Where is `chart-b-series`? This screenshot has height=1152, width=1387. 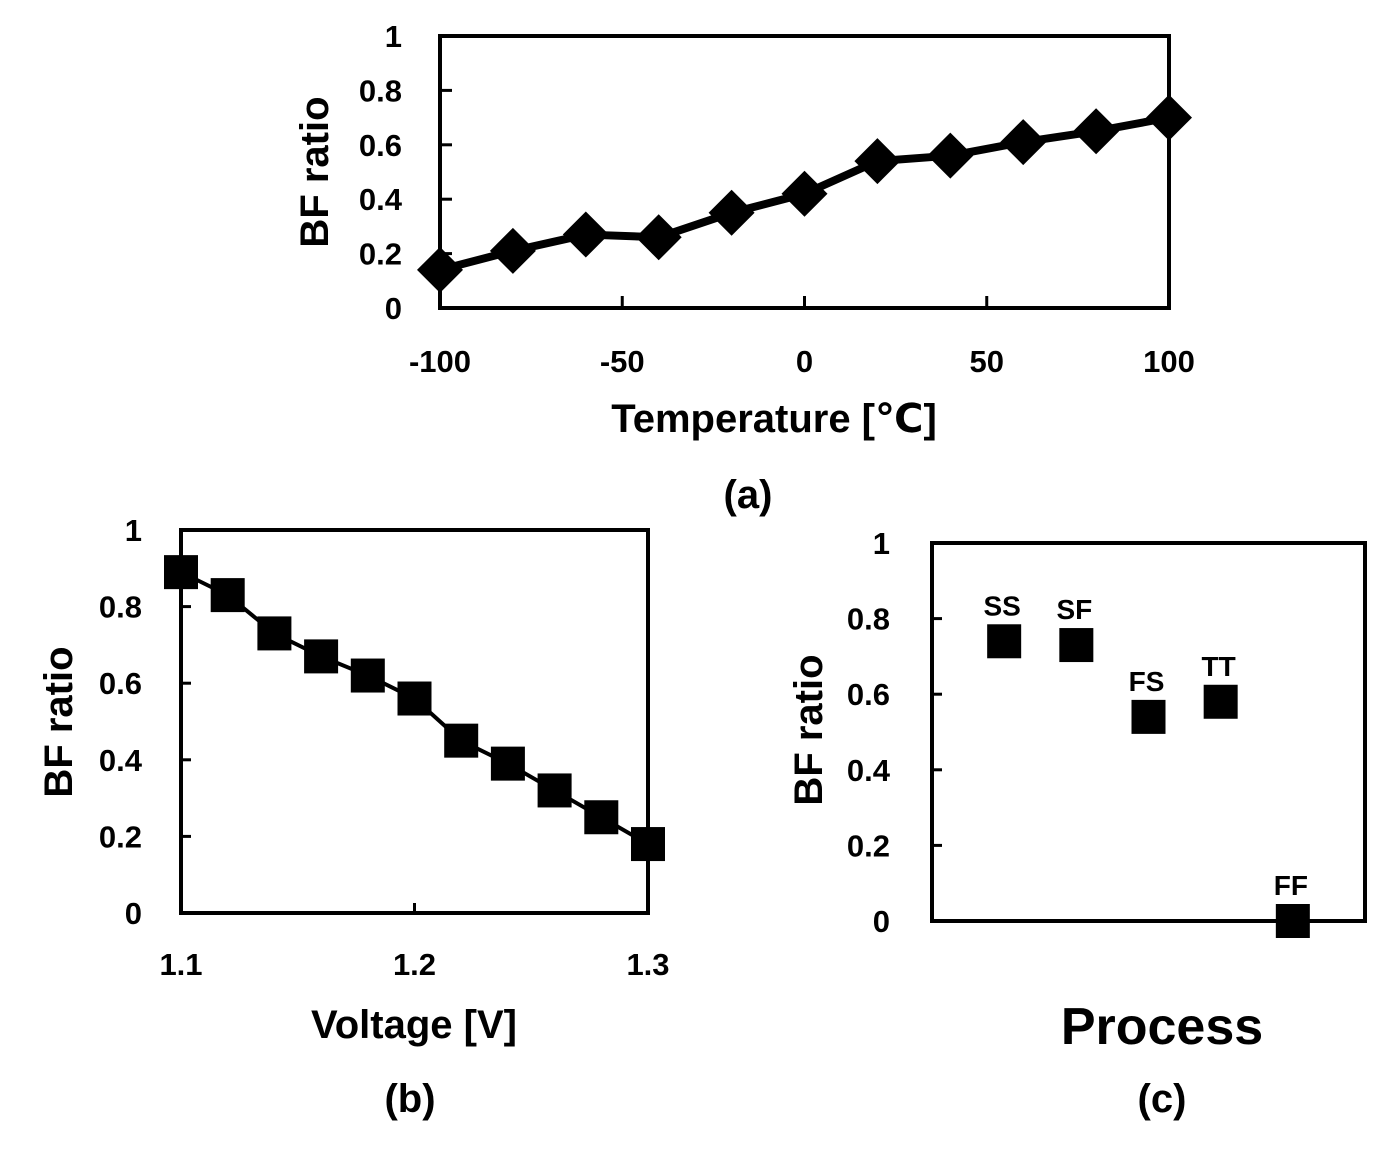
chart-b-series is located at coordinates (414, 708).